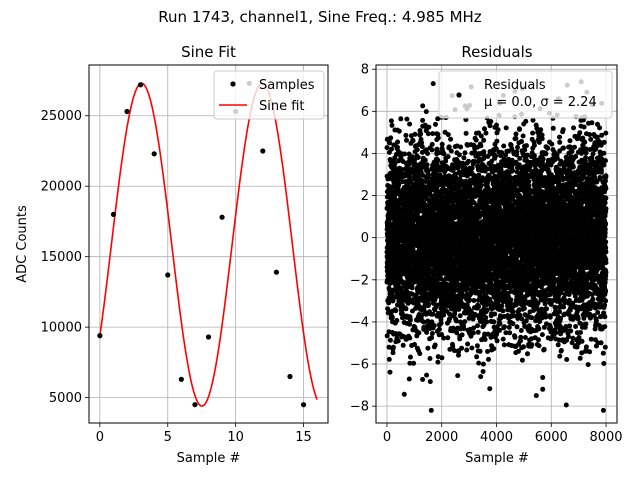  I want to click on sine-fit-xtick-label: 5, so click(168, 437).